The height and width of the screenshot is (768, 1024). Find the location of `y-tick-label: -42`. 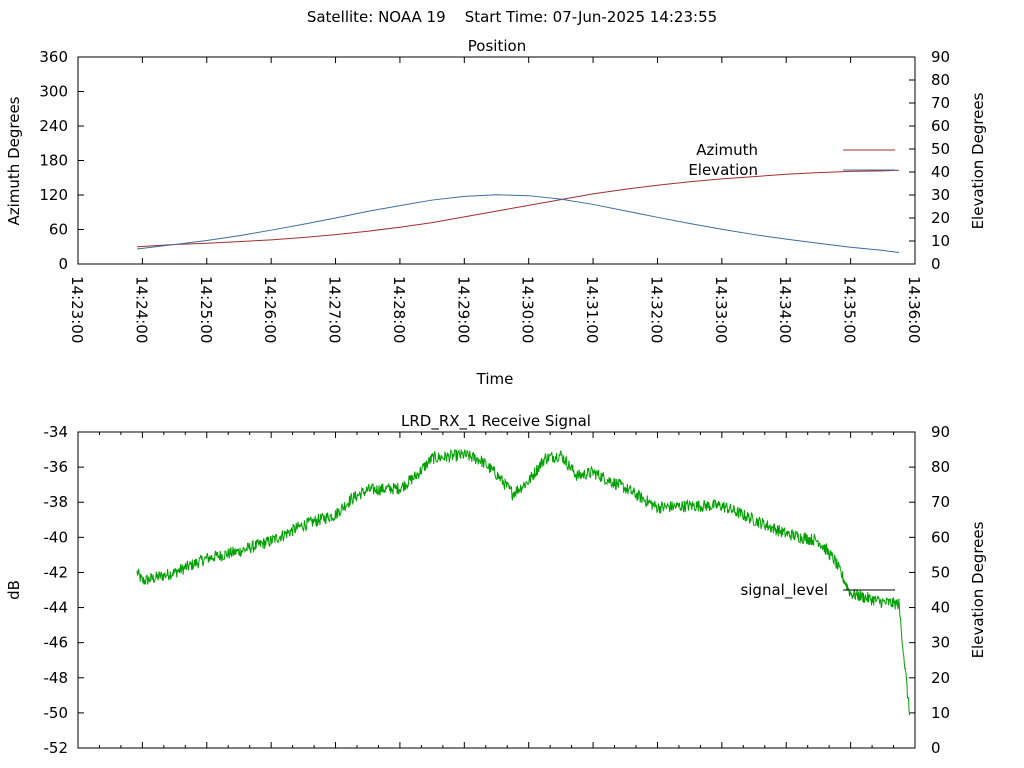

y-tick-label: -42 is located at coordinates (56, 572).